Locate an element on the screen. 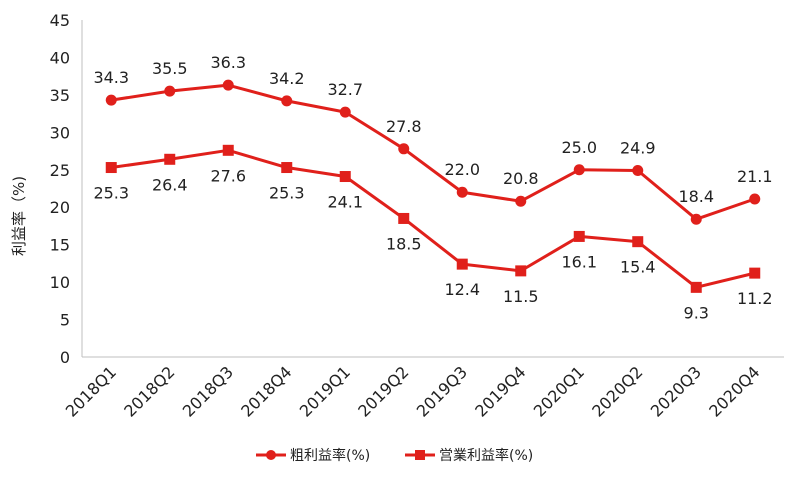  legend-item-1: 粗利益率(%) is located at coordinates (313, 455).